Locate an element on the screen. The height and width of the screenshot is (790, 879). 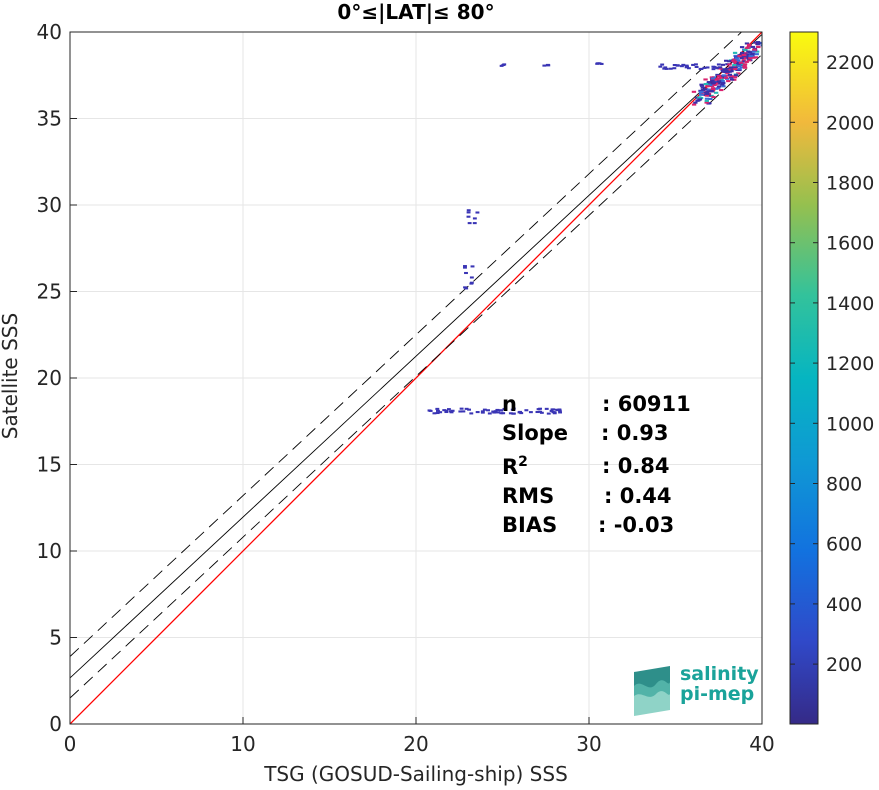
stat-rms-label: RMS is located at coordinates (528, 496).